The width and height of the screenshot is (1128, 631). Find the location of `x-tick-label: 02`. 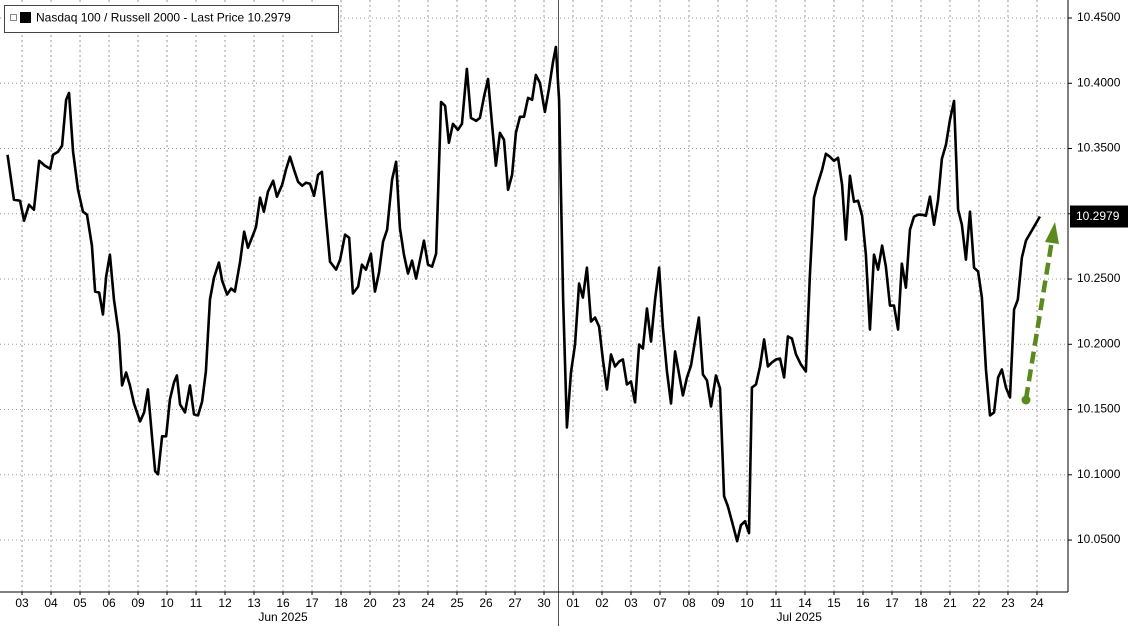

x-tick-label: 02 is located at coordinates (602, 603).